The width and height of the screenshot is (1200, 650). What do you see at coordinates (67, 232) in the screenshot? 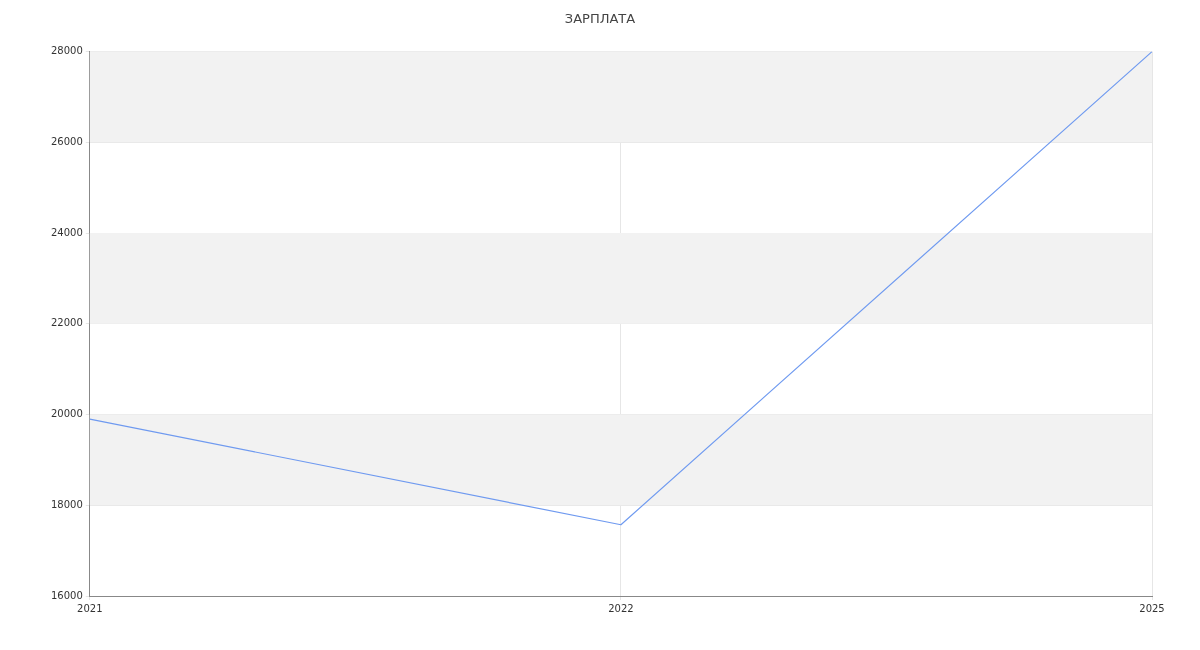
I see `y-tick-label: 24000` at bounding box center [67, 232].